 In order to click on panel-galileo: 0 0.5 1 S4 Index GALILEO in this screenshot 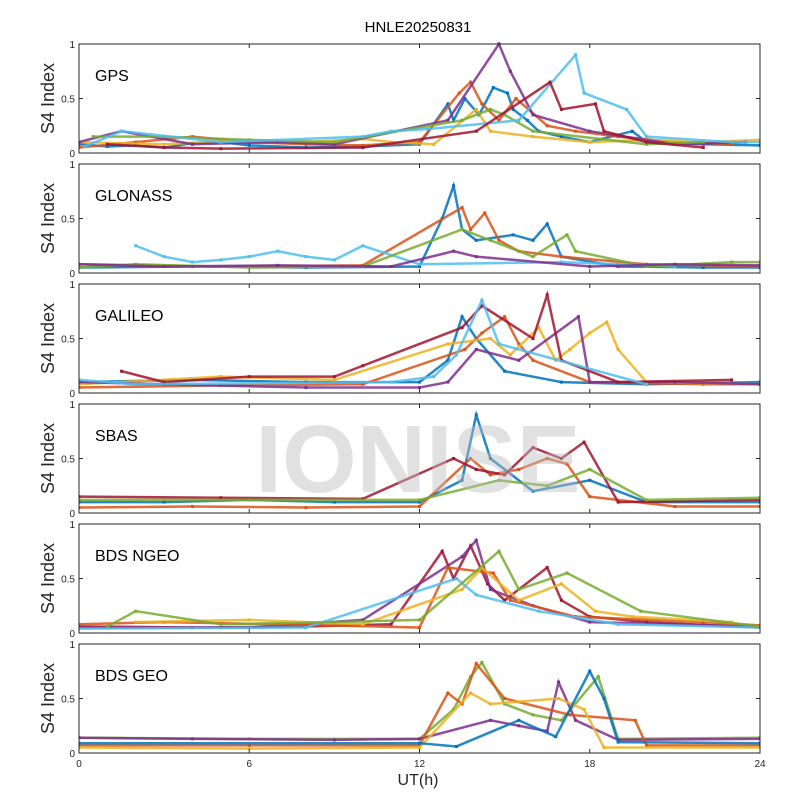, I will do `click(399, 340)`.